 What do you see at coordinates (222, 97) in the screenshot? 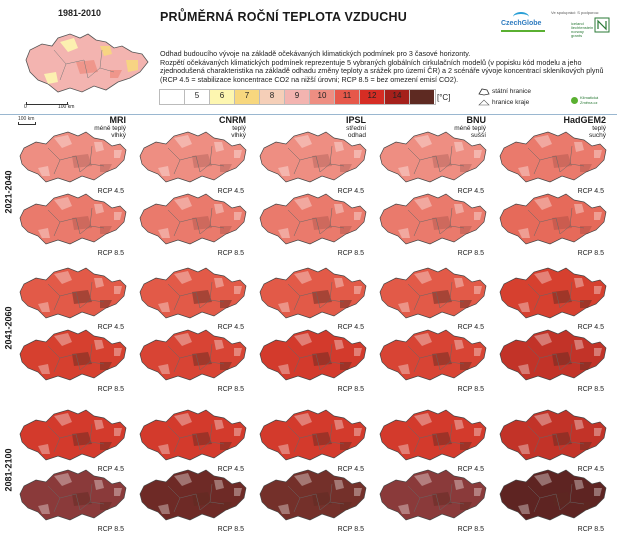
I see `legend-class: 6` at bounding box center [222, 97].